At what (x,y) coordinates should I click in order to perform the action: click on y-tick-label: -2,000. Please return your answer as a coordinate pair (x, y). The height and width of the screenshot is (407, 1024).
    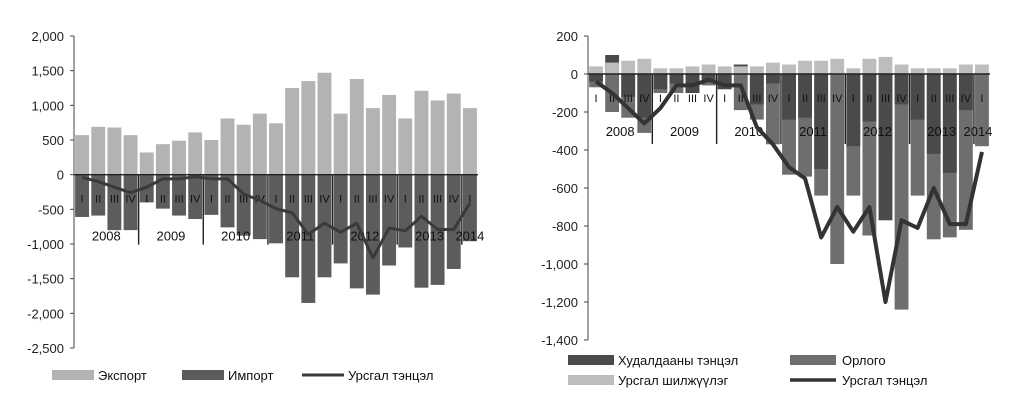
    Looking at the image, I should click on (45, 313).